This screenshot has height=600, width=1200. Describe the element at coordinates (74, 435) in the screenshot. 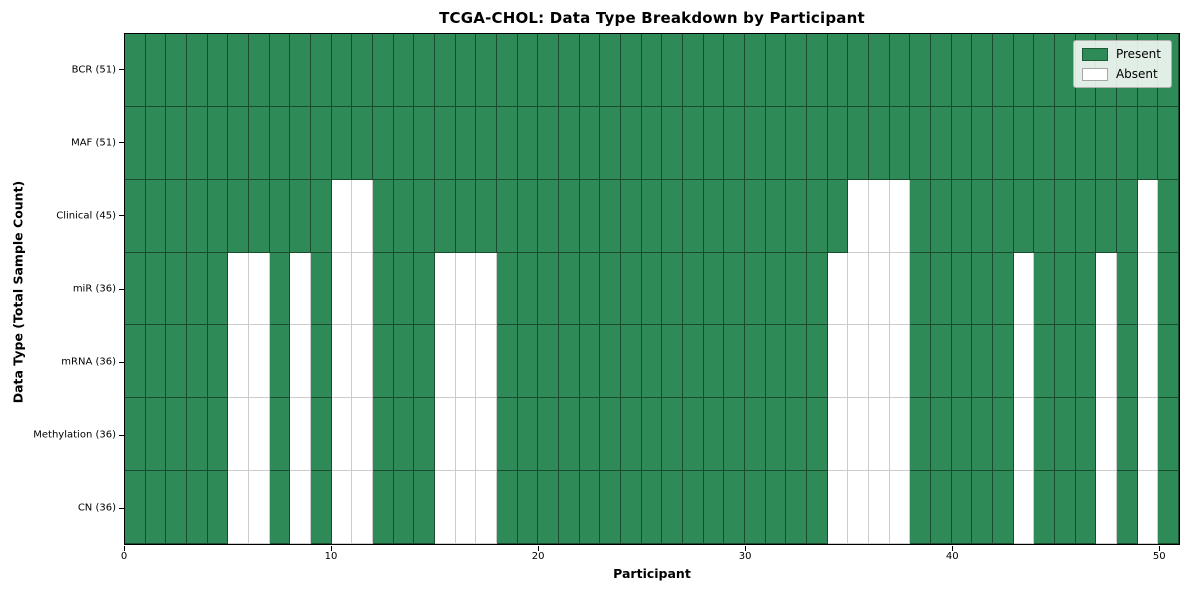

I see `y-tick-label: Methylation (36)` at that location.